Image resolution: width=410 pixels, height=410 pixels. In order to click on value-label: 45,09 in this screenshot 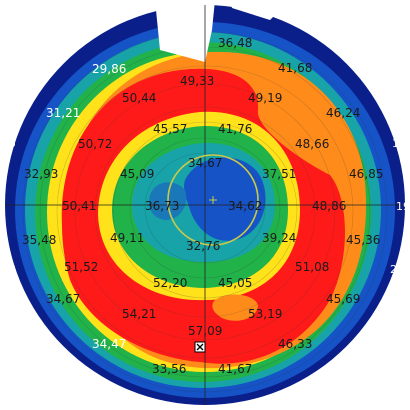, I will do `click(137, 174)`.